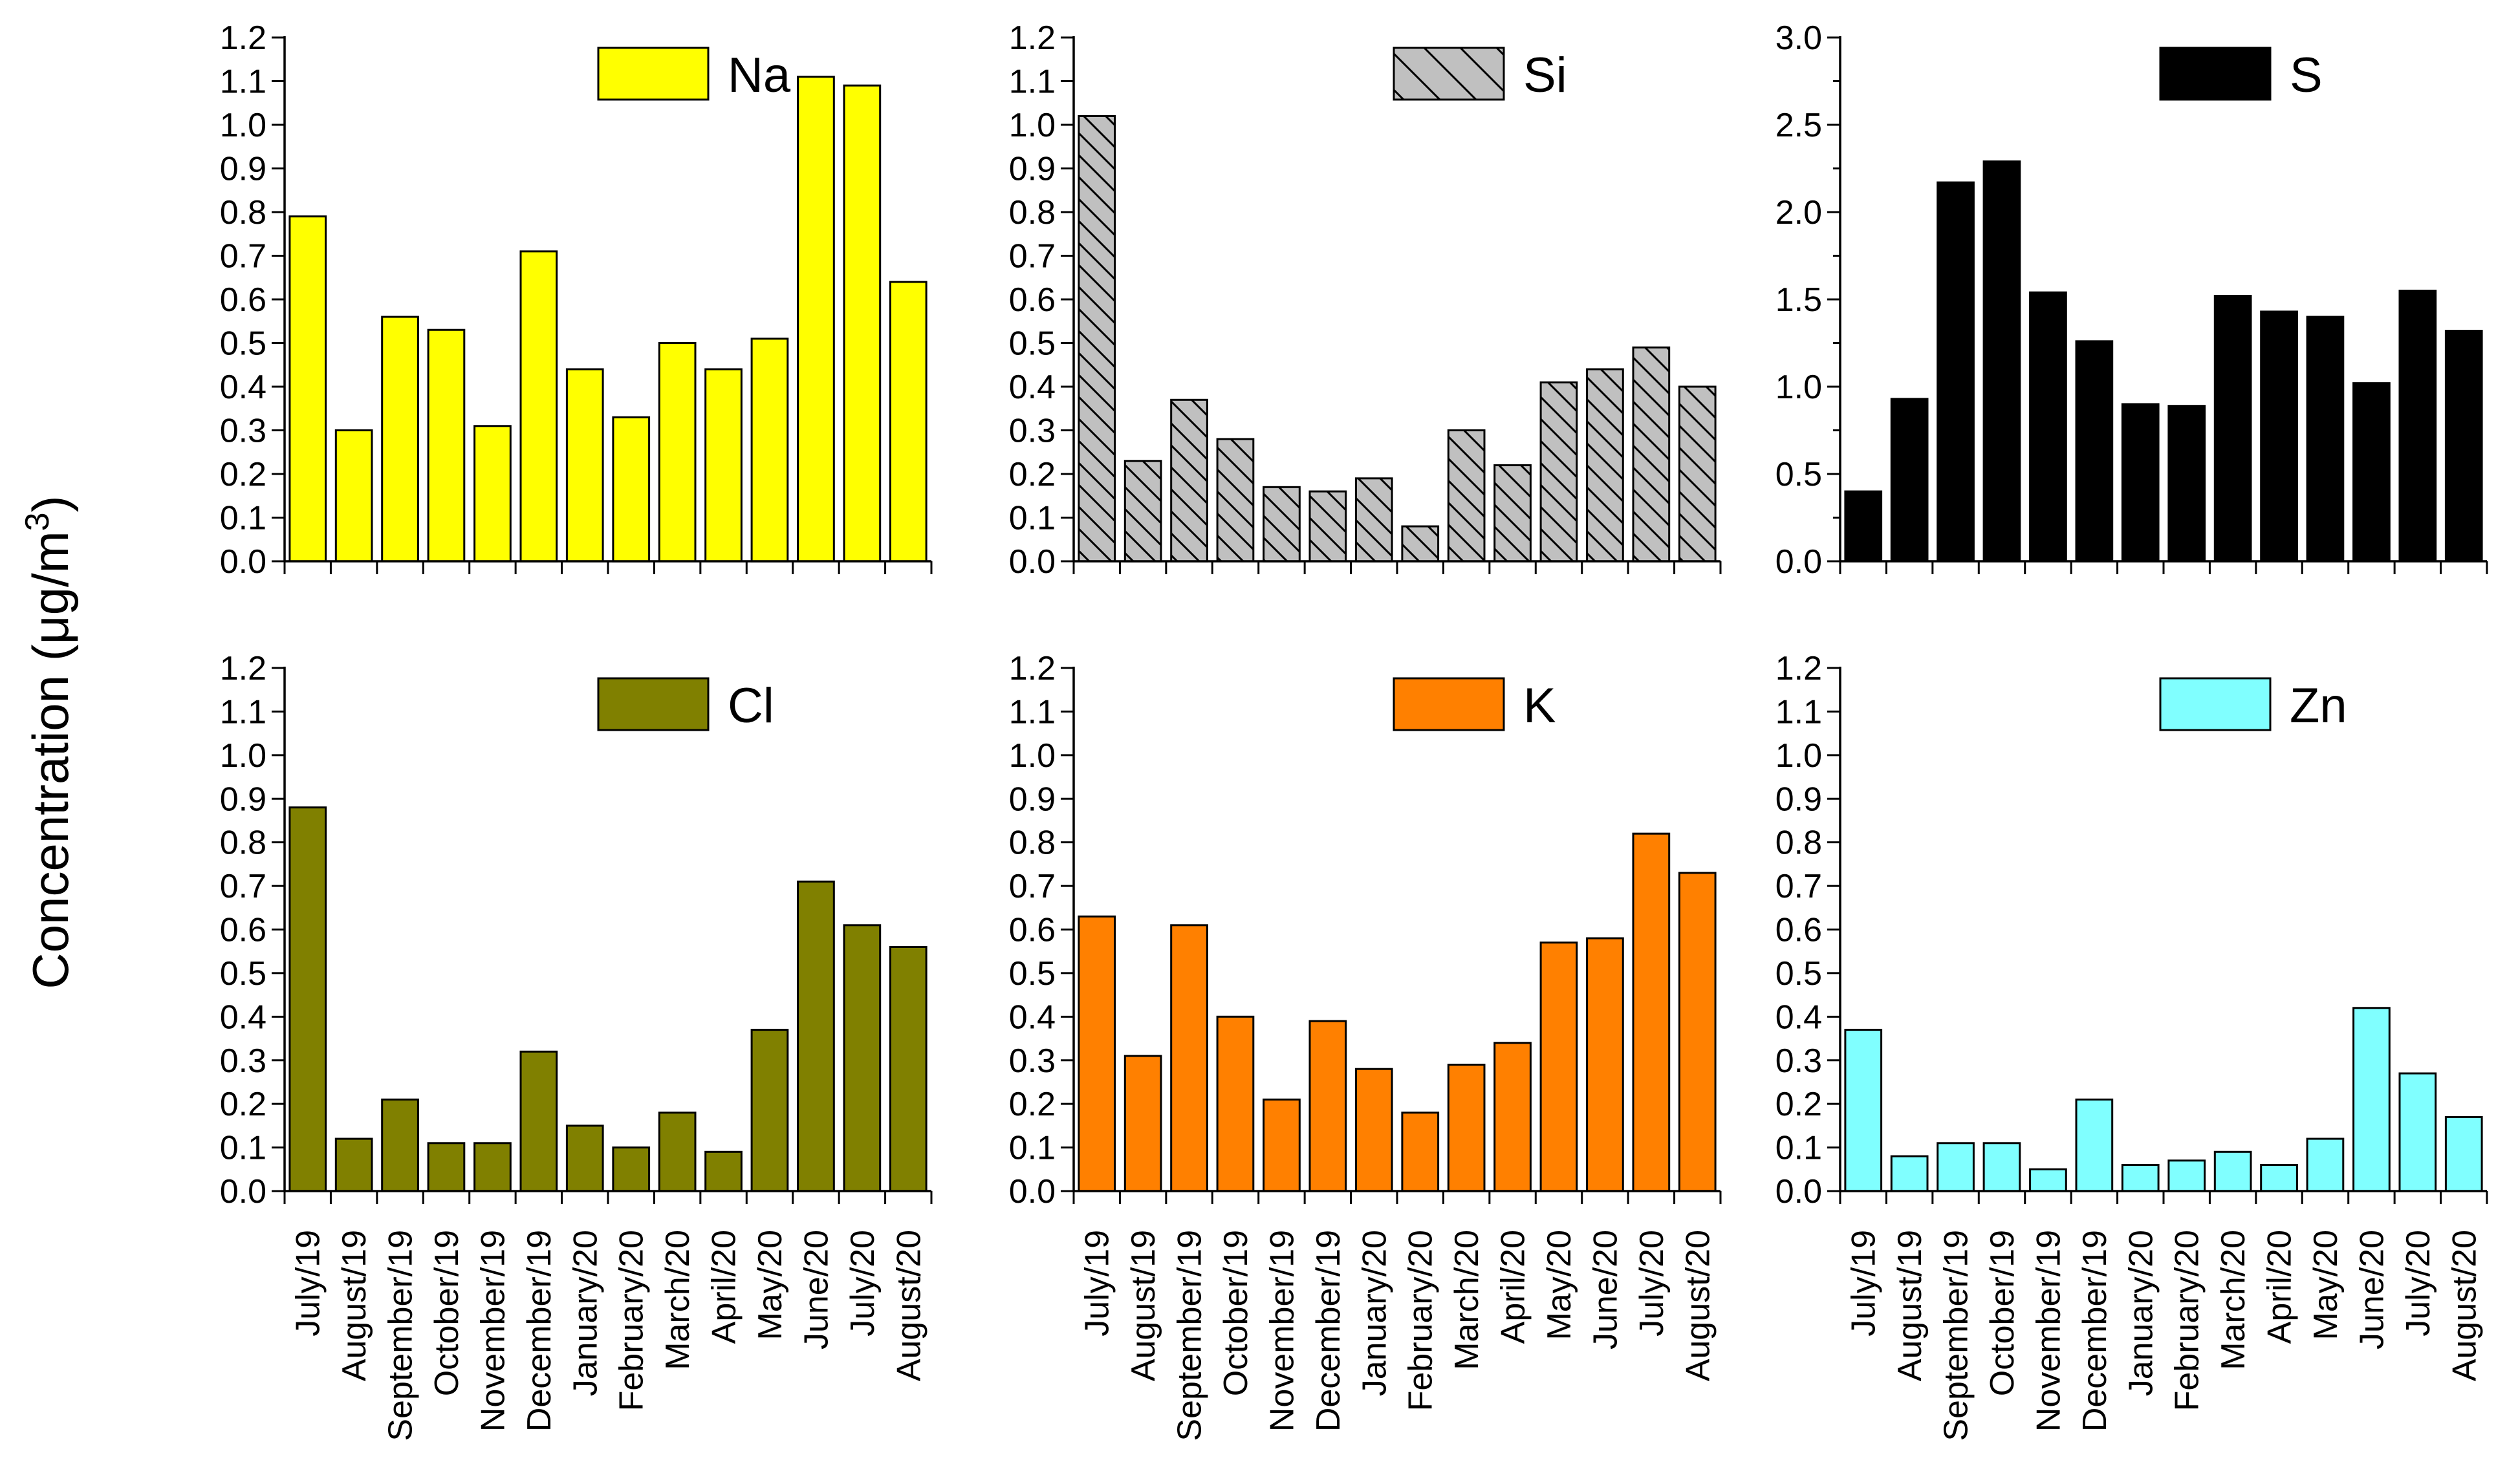 This screenshot has width=2507, height=1484. What do you see at coordinates (50, 573) in the screenshot?
I see `y-axis-title-unit: g/m` at bounding box center [50, 573].